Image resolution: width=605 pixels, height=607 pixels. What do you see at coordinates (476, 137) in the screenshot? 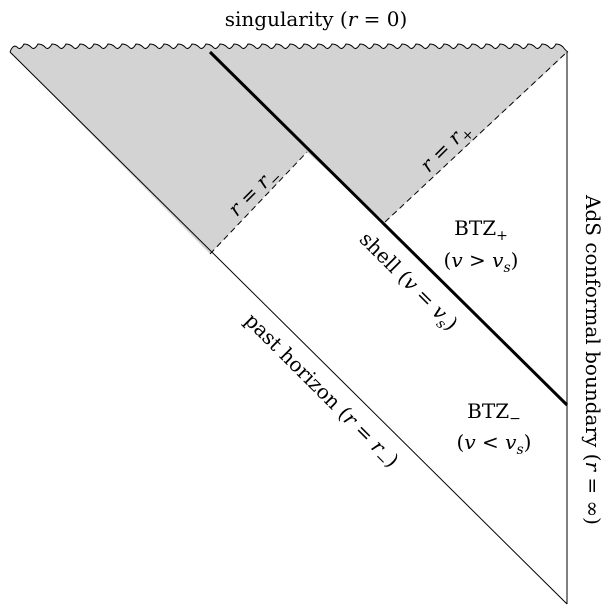
I see `outer-horizon-dashed` at bounding box center [476, 137].